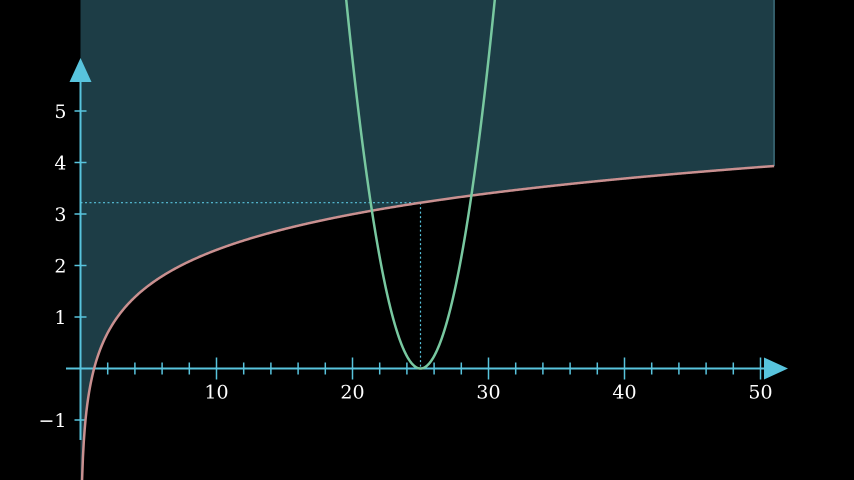 Image resolution: width=854 pixels, height=480 pixels. What do you see at coordinates (216, 393) in the screenshot?
I see `x-tick-label: 10` at bounding box center [216, 393].